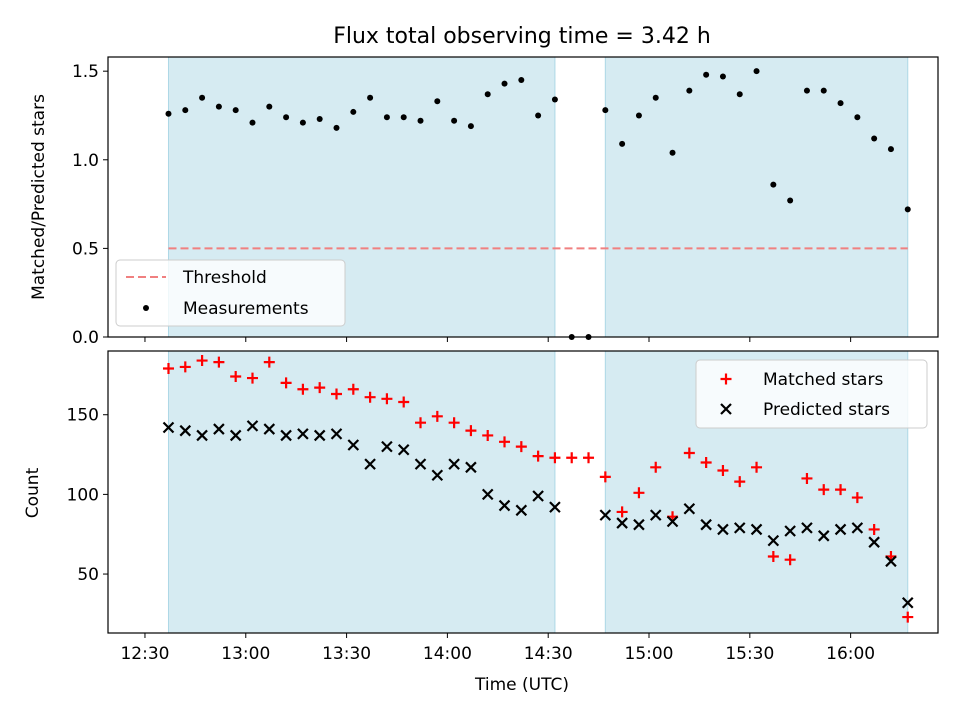 This screenshot has width=960, height=720. What do you see at coordinates (749, 654) in the screenshot?
I see `x-tick-label: 15:30` at bounding box center [749, 654].